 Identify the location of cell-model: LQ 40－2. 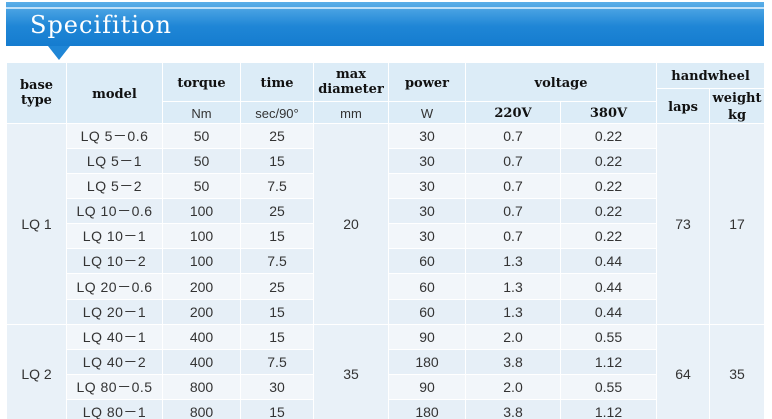
(114, 361).